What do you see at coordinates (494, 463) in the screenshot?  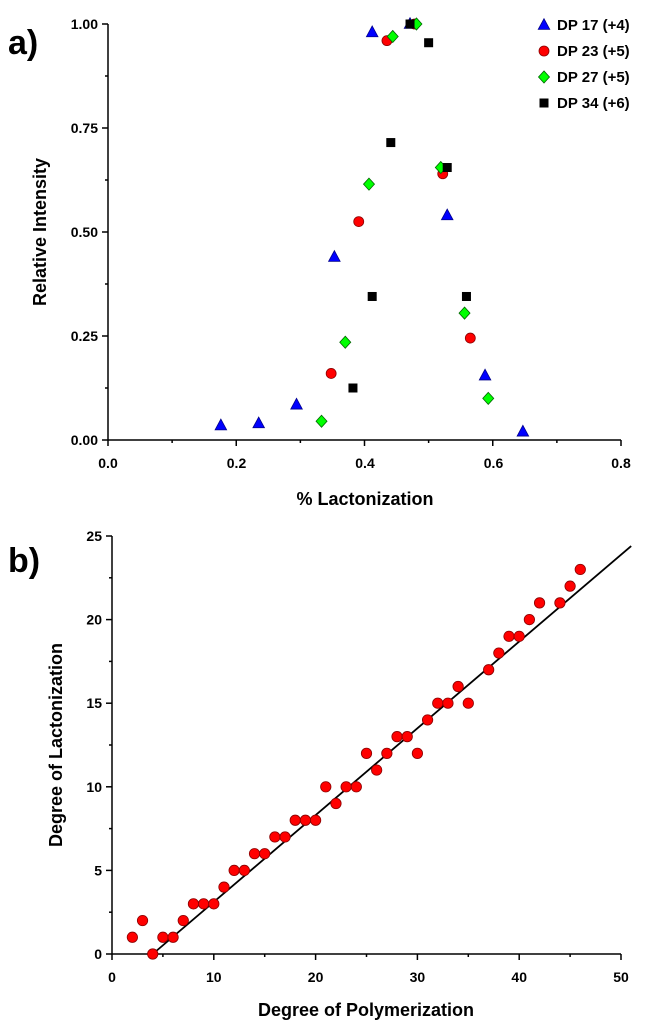 I see `panel-a-x-tick-label: 0.6` at bounding box center [494, 463].